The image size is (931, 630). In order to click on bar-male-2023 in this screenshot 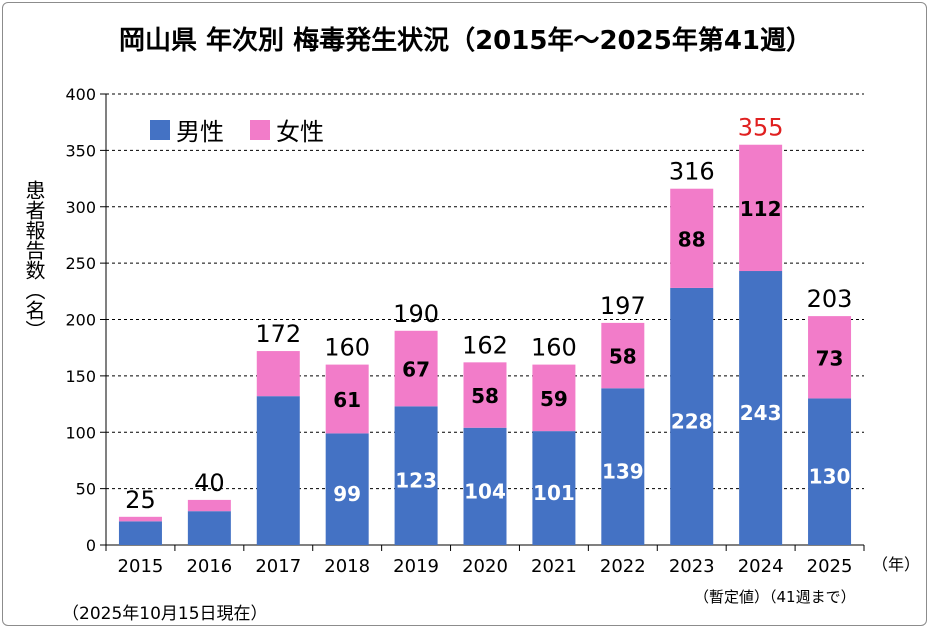, I will do `click(692, 416)`.